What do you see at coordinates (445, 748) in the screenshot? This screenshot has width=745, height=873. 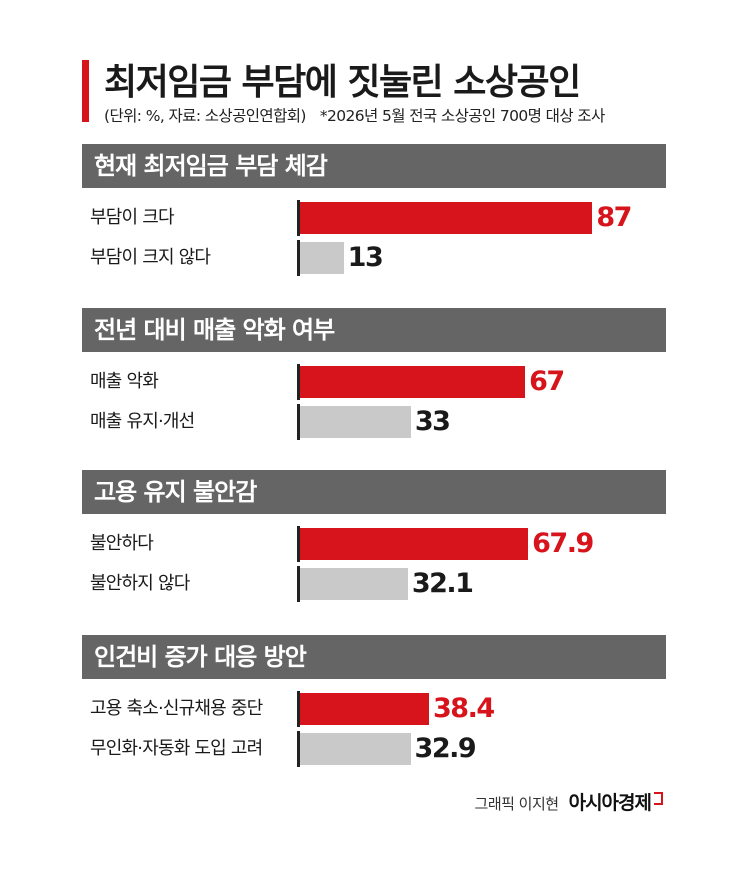 I see `value-label: 32.9` at bounding box center [445, 748].